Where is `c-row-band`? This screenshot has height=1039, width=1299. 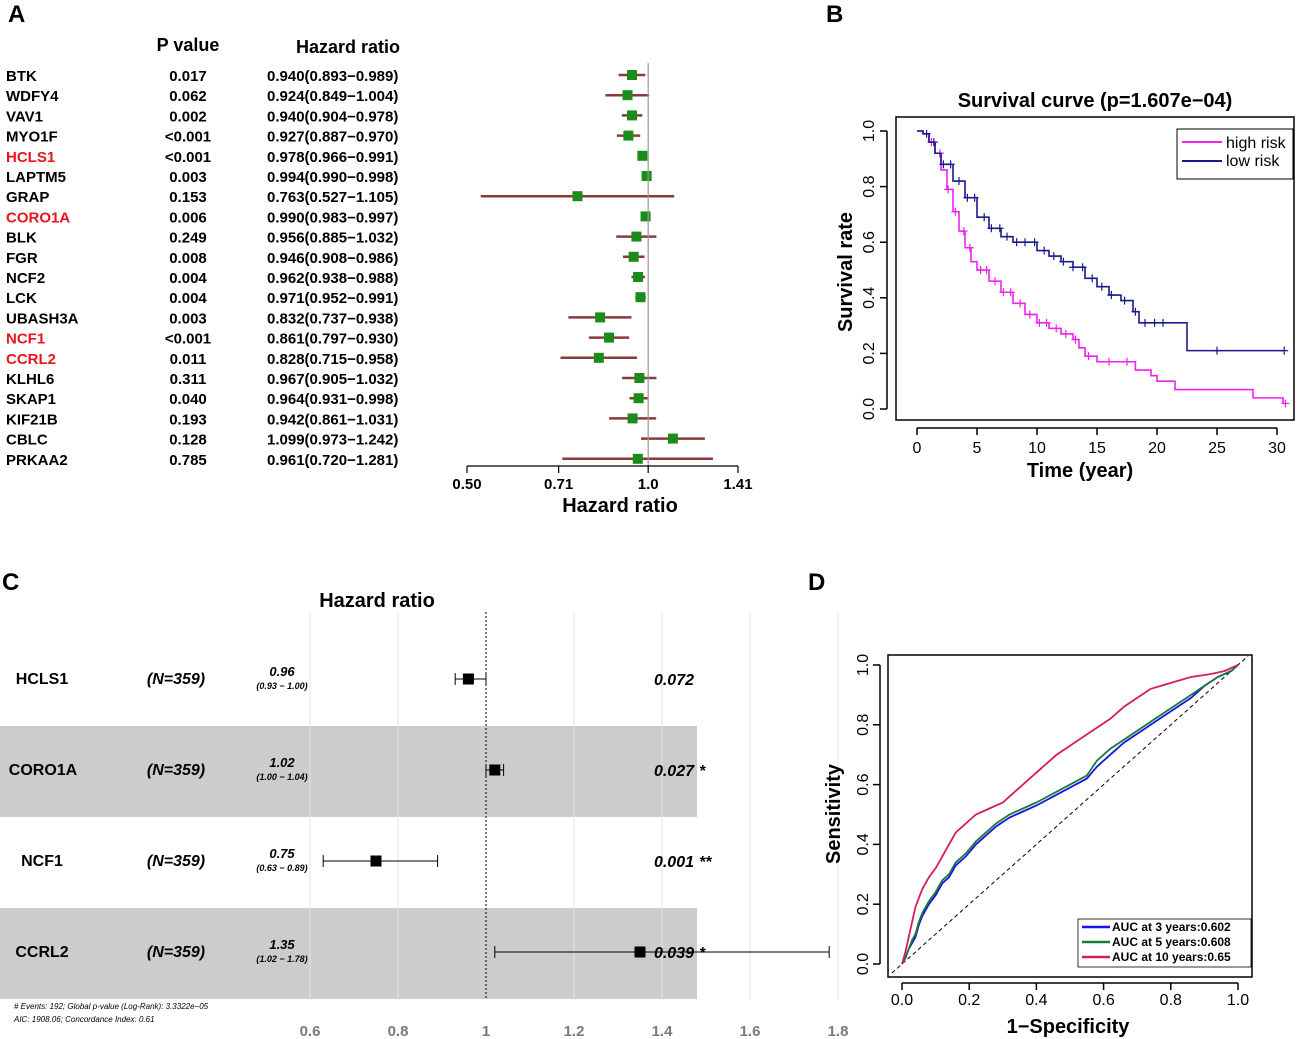 c-row-band is located at coordinates (348, 771).